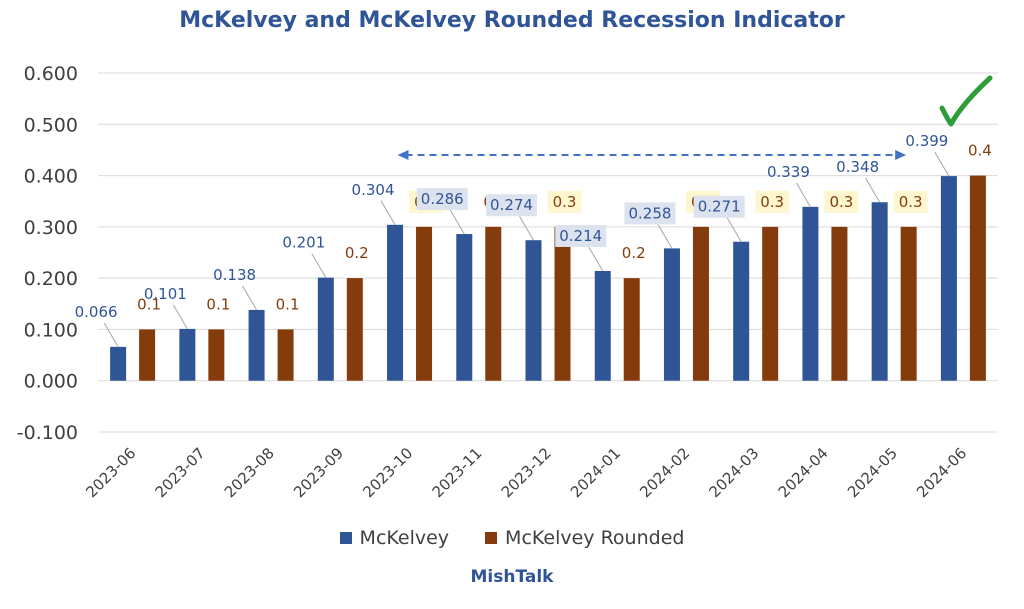  I want to click on data-label-mckelvey: 0.138, so click(234, 275).